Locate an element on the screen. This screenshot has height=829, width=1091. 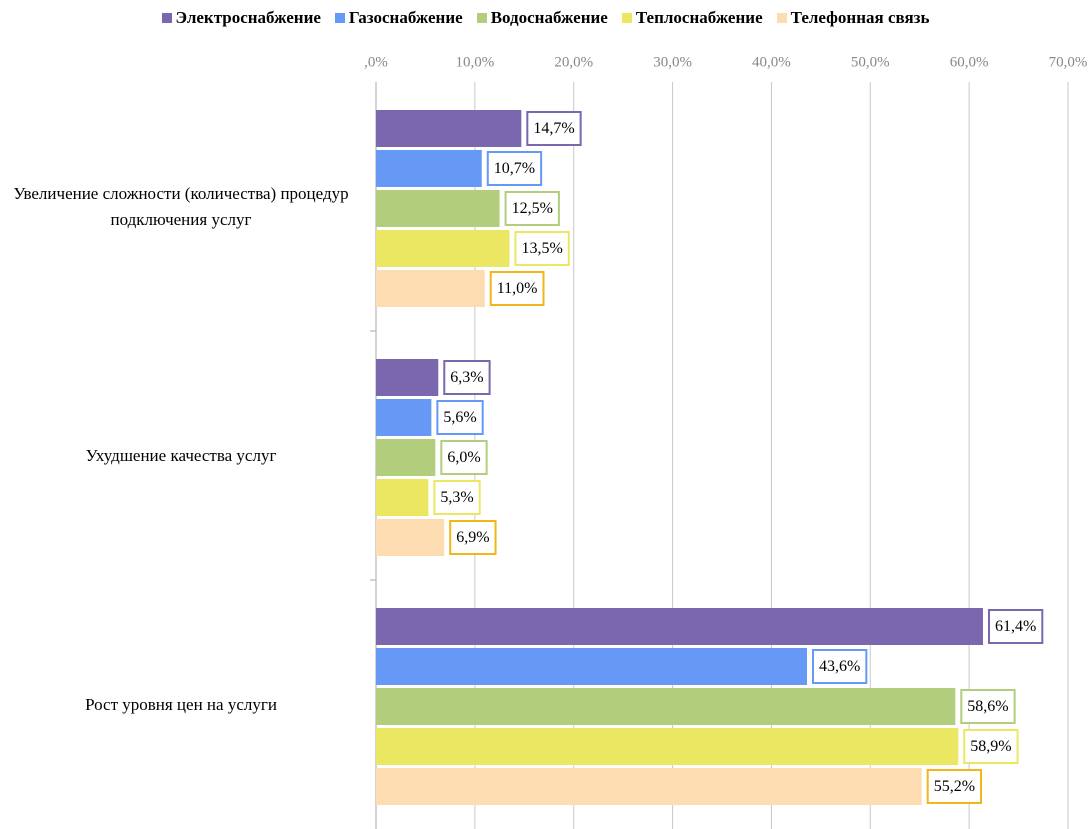
data-label: 61,4% is located at coordinates (1015, 626).